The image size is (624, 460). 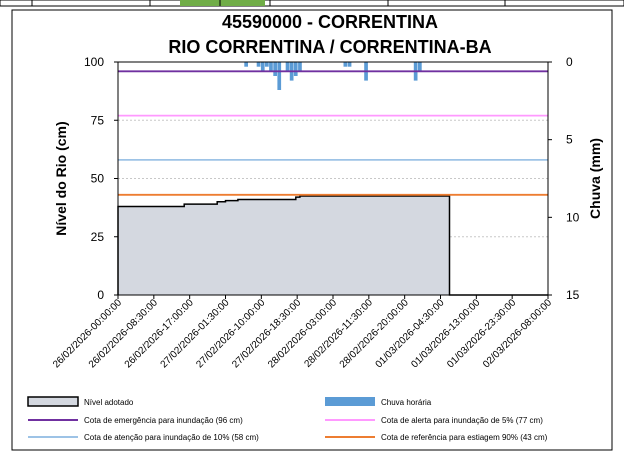 I want to click on x-tick-label: 27/02/2026-10:00:00, so click(x=230, y=333).